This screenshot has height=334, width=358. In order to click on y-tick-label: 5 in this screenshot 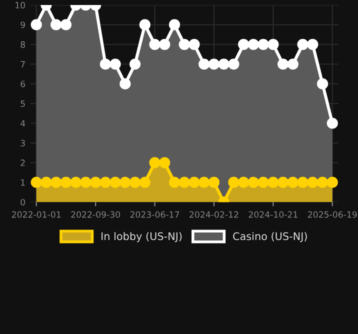, I will do `click(22, 103)`.